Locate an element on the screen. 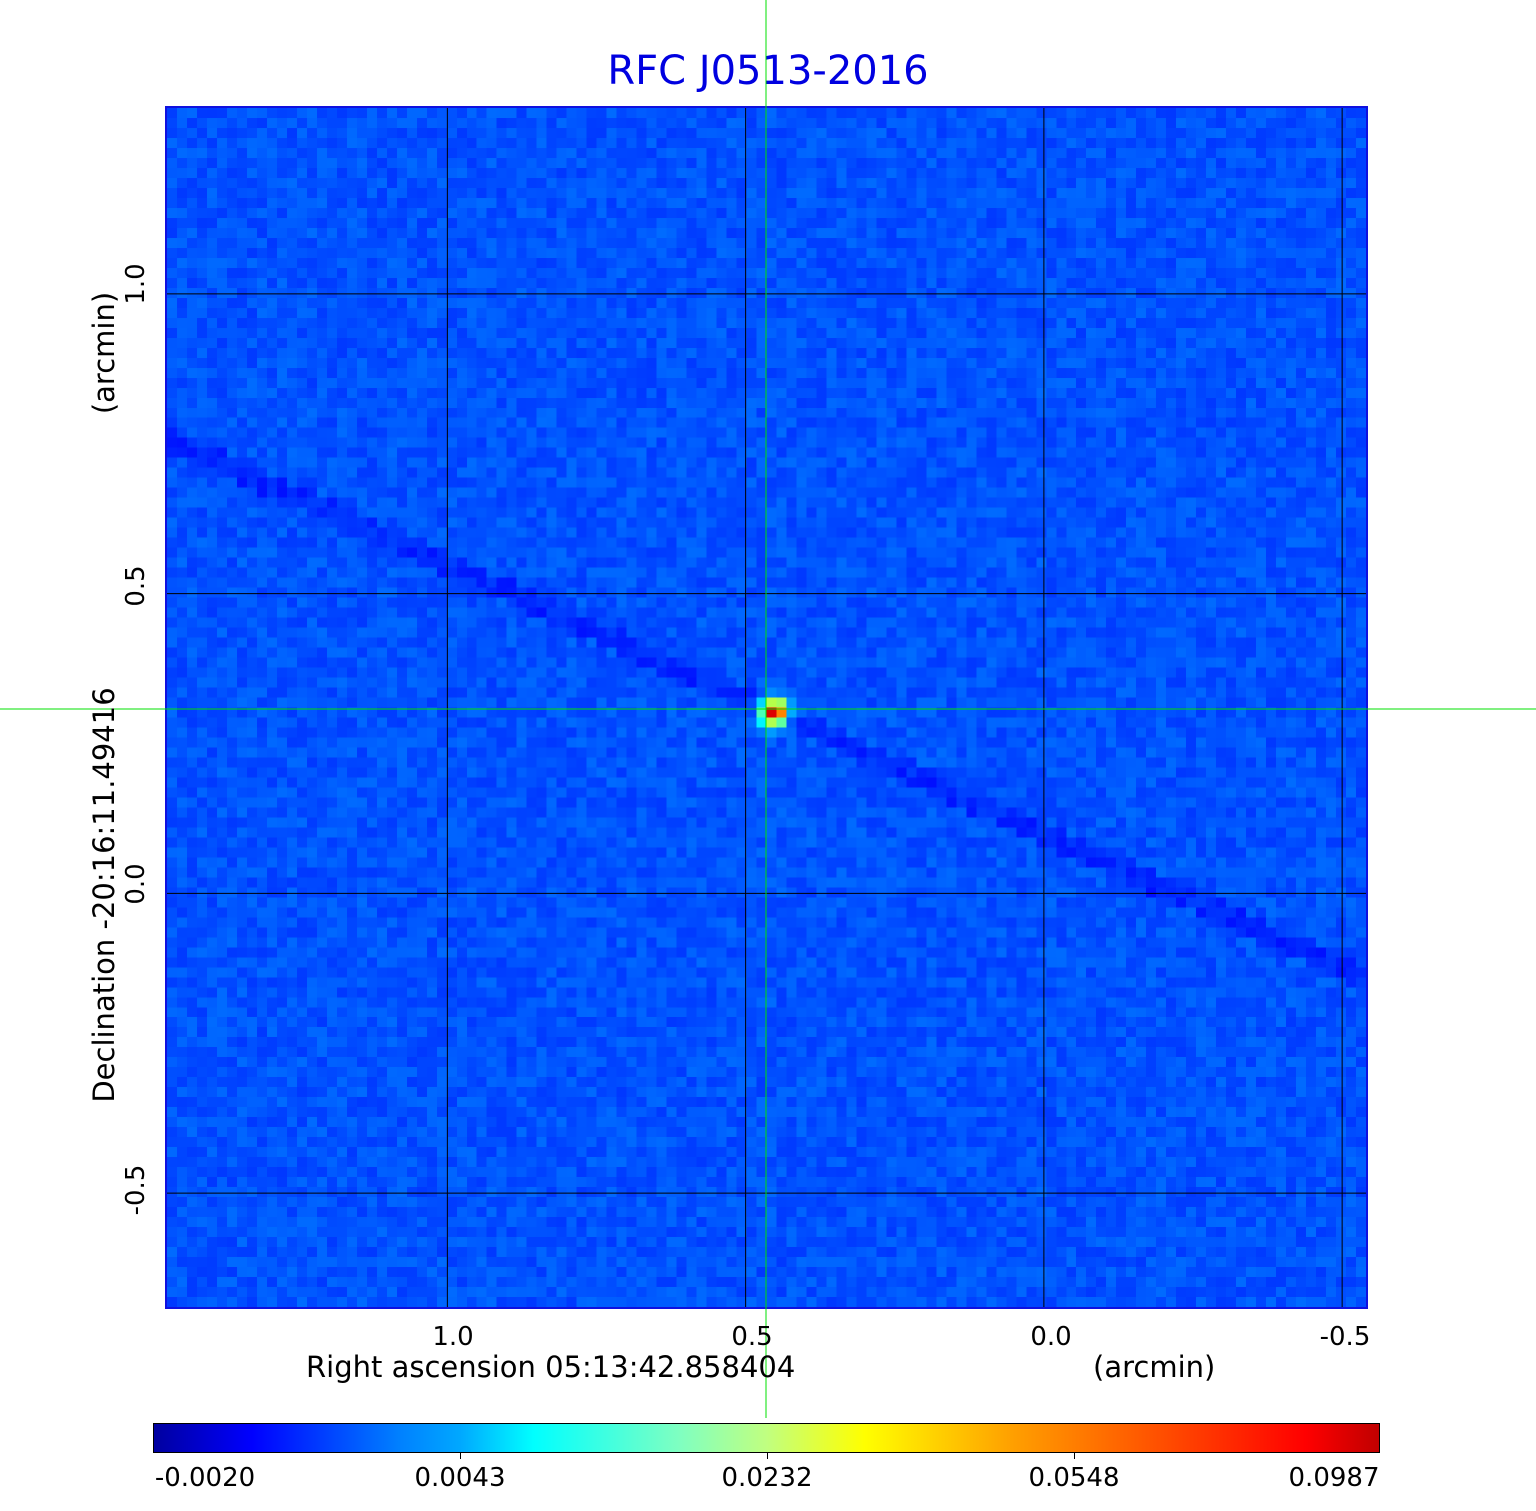  y-tick-label: -0.5 is located at coordinates (136, 1190).